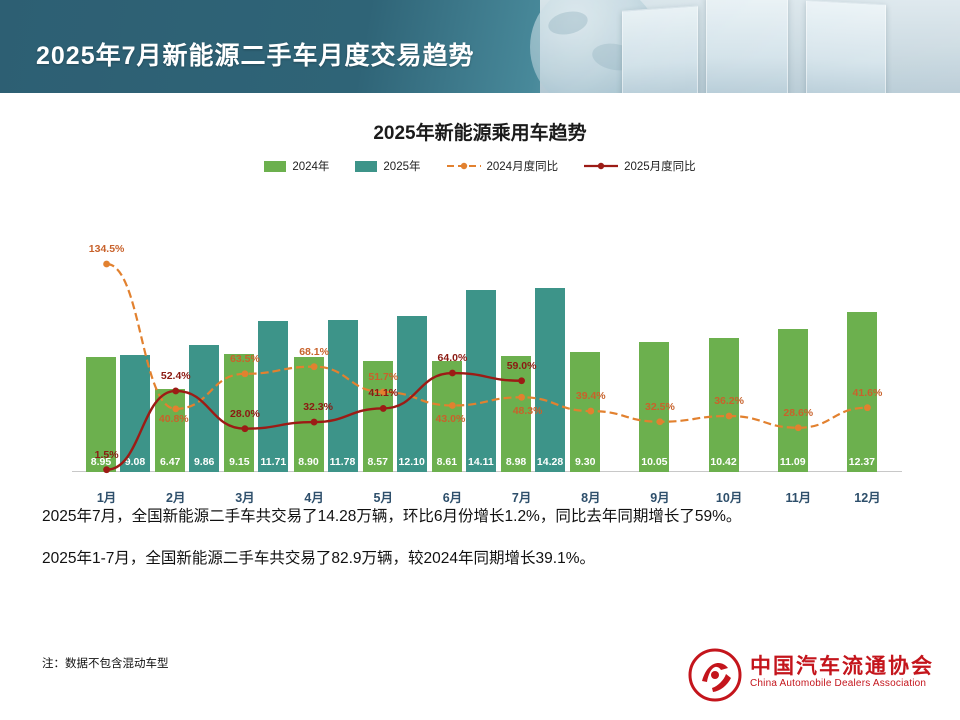 Image resolution: width=960 pixels, height=720 pixels. What do you see at coordinates (729, 498) in the screenshot?
I see `x-axis-label: 10月` at bounding box center [729, 498].